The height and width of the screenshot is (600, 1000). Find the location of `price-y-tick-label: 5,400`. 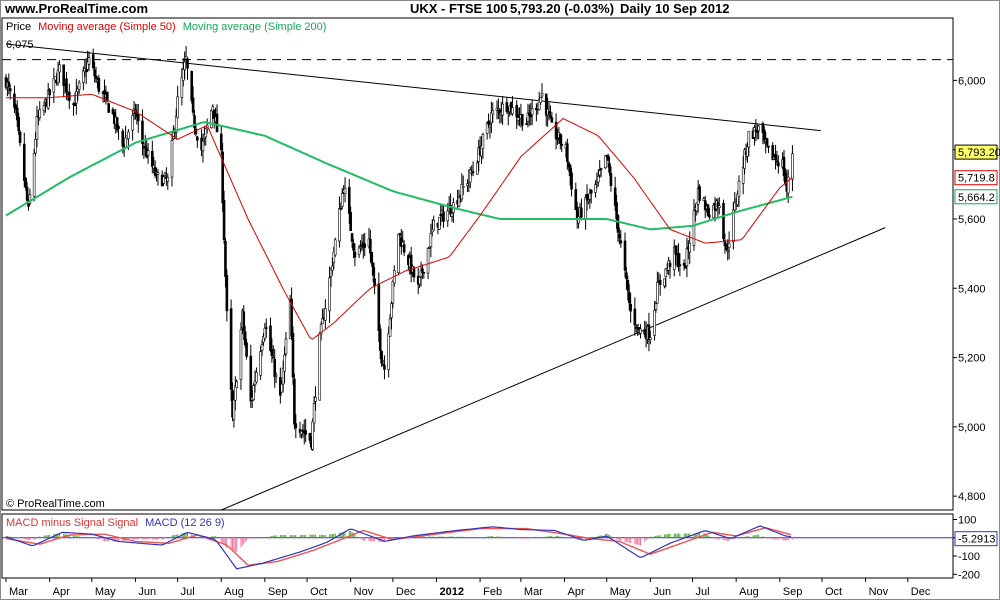

price-y-tick-label: 5,400 is located at coordinates (972, 289).